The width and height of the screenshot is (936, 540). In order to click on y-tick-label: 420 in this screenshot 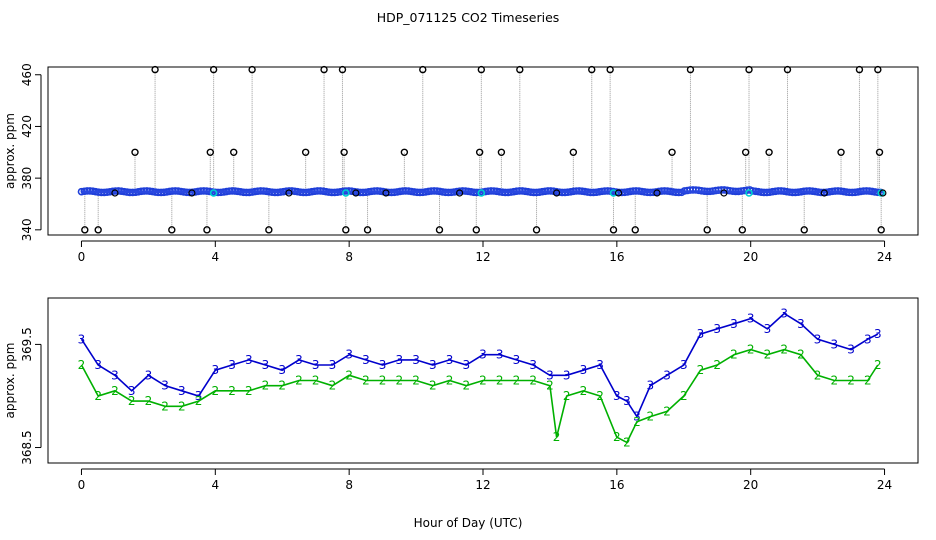, I will do `click(27, 126)`.